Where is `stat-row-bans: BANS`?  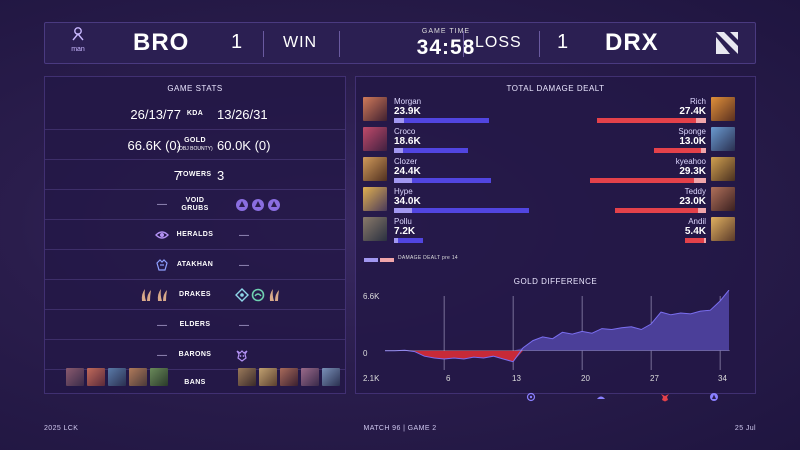
stat-row-bans: BANS is located at coordinates (195, 382).